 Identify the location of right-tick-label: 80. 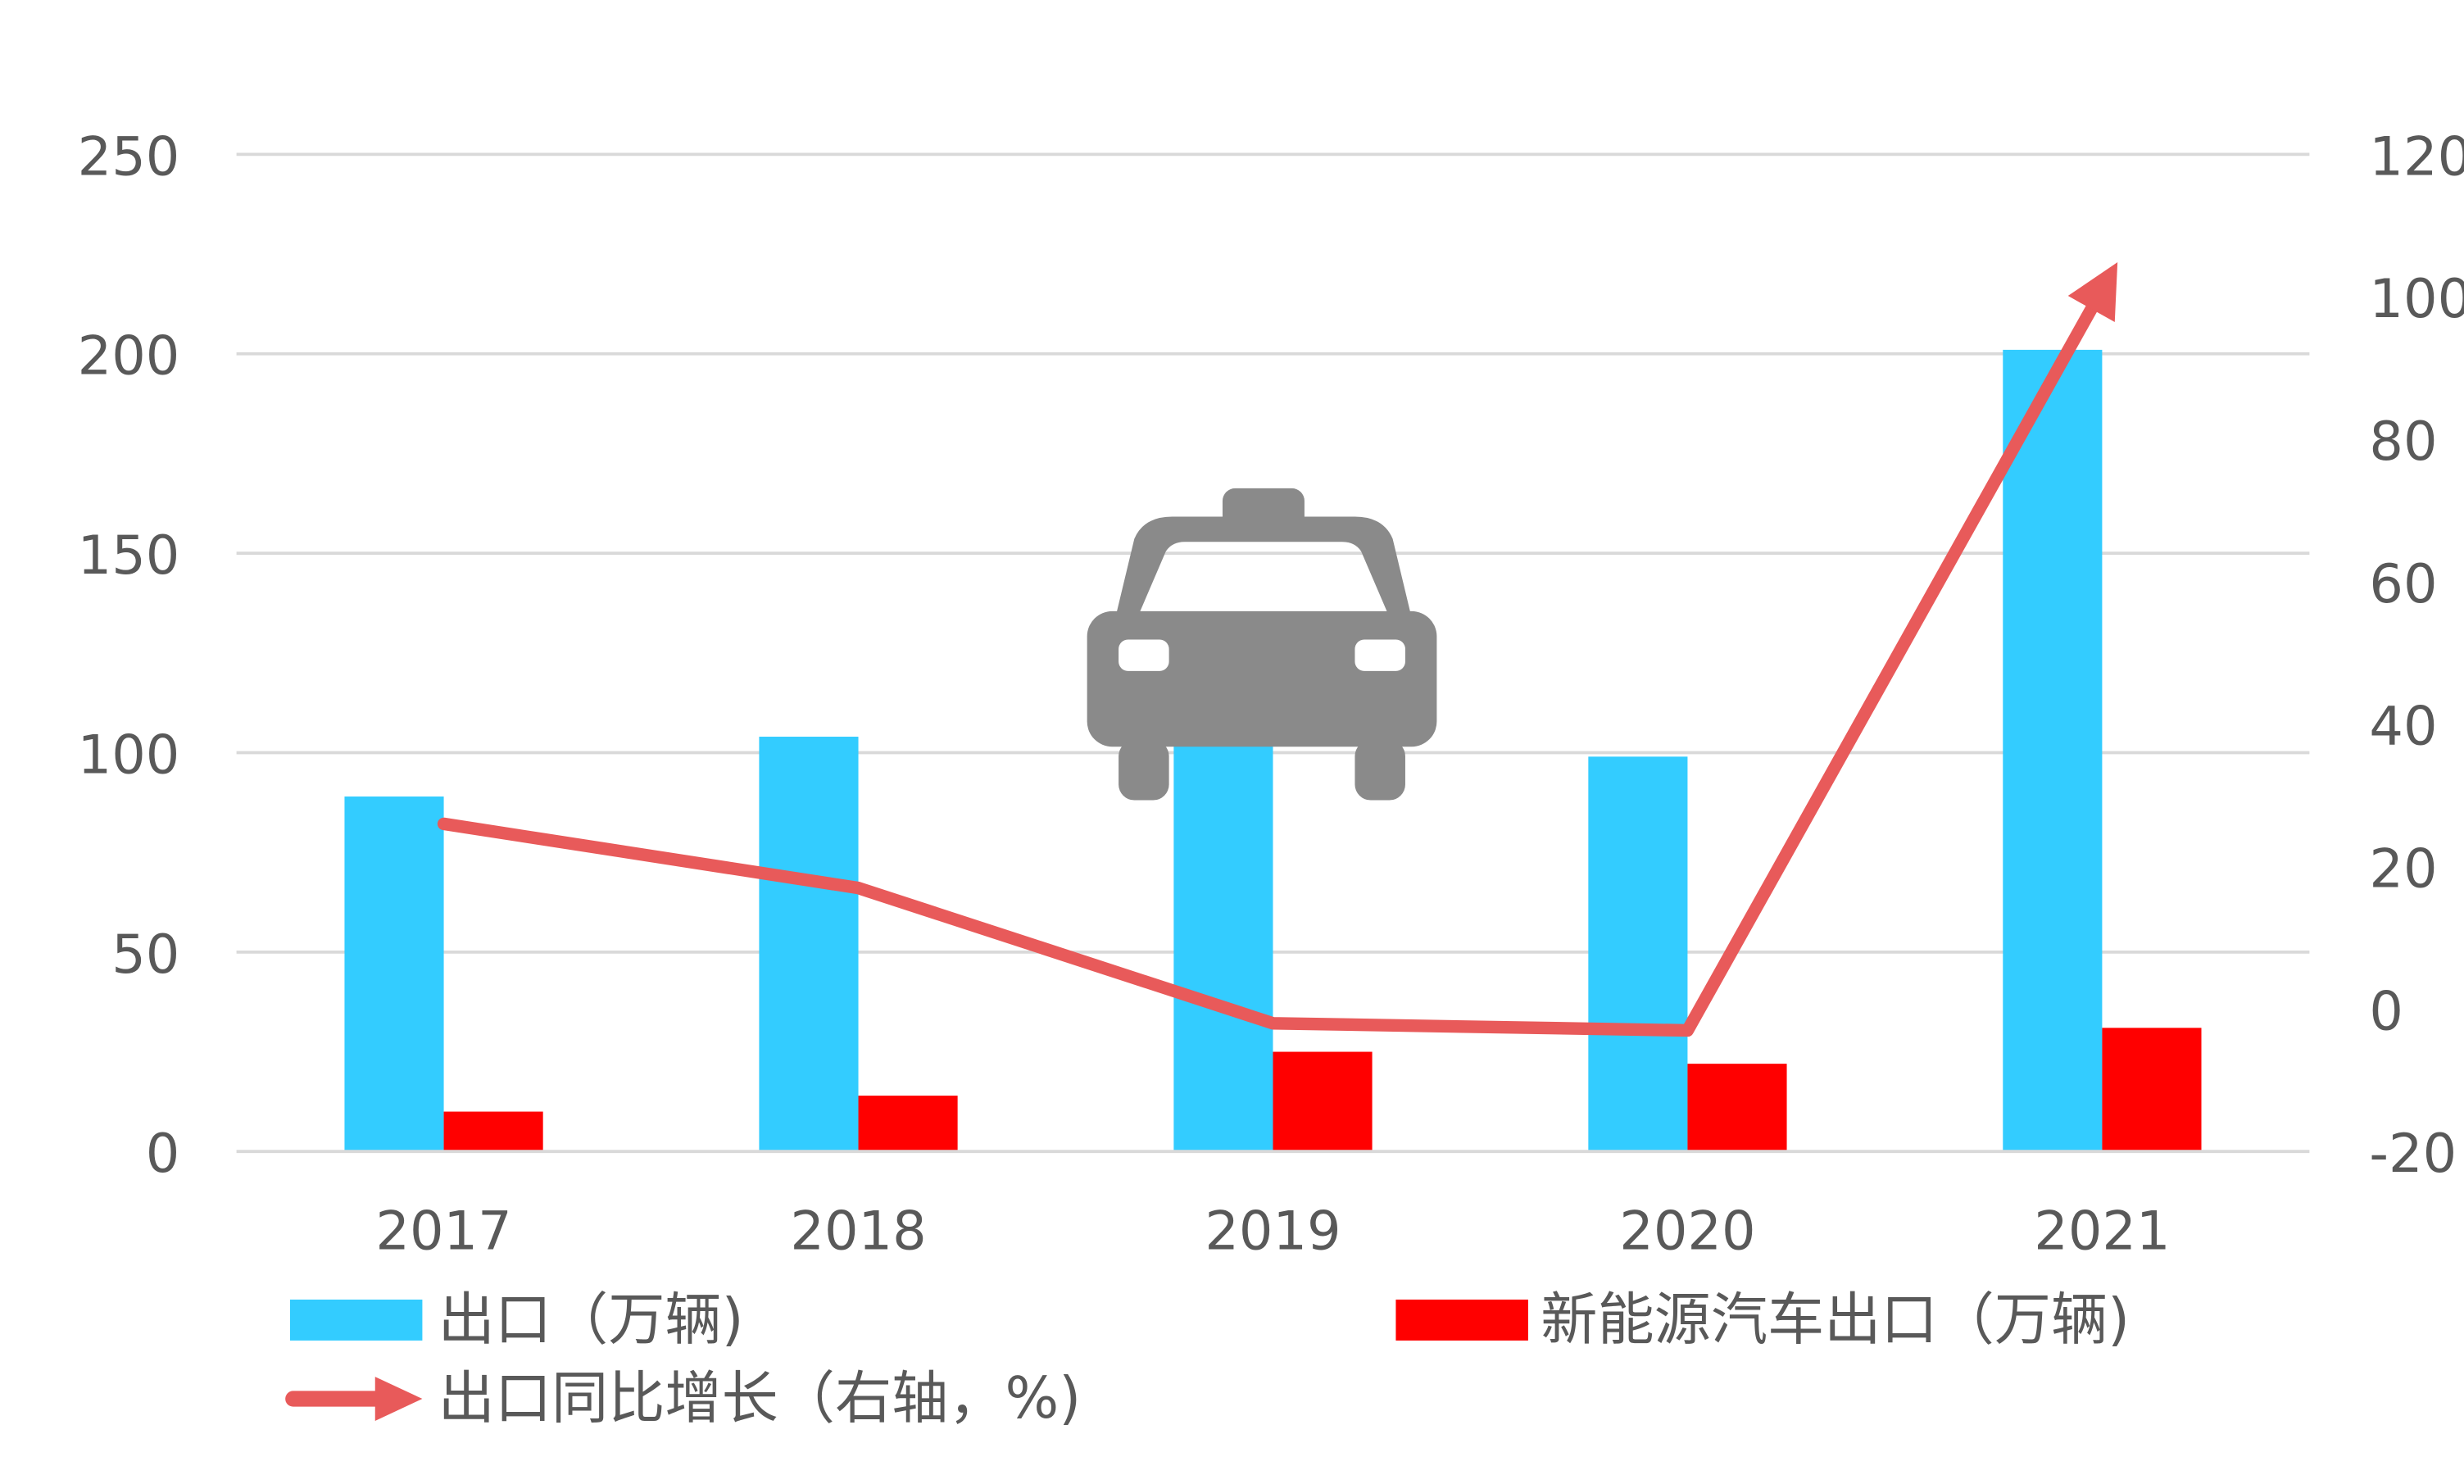
(2403, 442).